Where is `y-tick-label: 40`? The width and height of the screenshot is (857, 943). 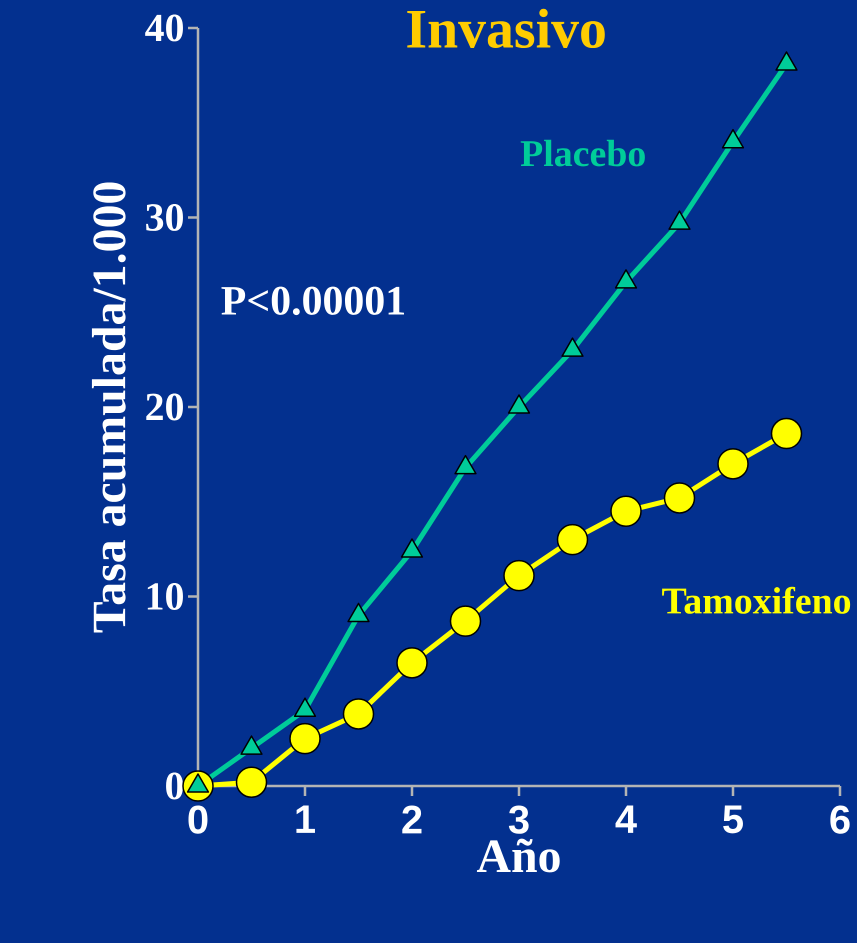
y-tick-label: 40 is located at coordinates (164, 28).